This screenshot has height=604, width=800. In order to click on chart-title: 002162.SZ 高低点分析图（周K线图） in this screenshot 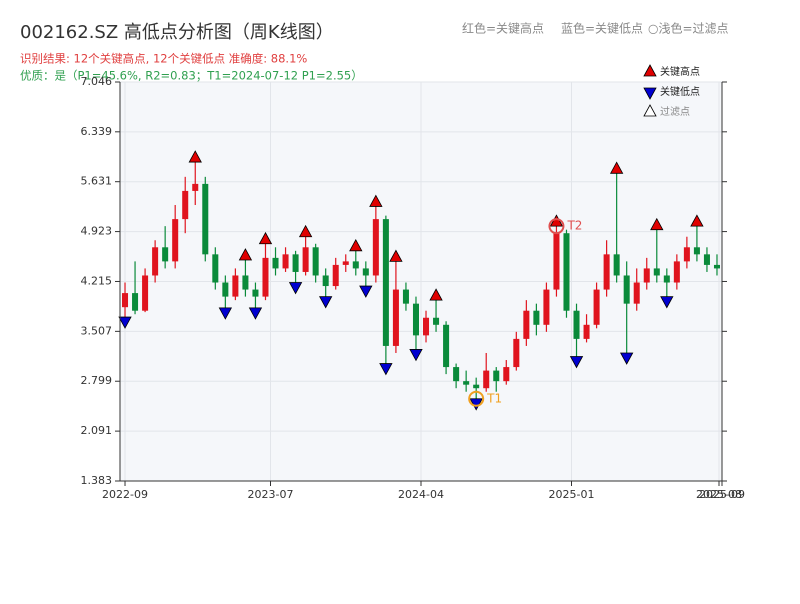, I will do `click(177, 32)`.